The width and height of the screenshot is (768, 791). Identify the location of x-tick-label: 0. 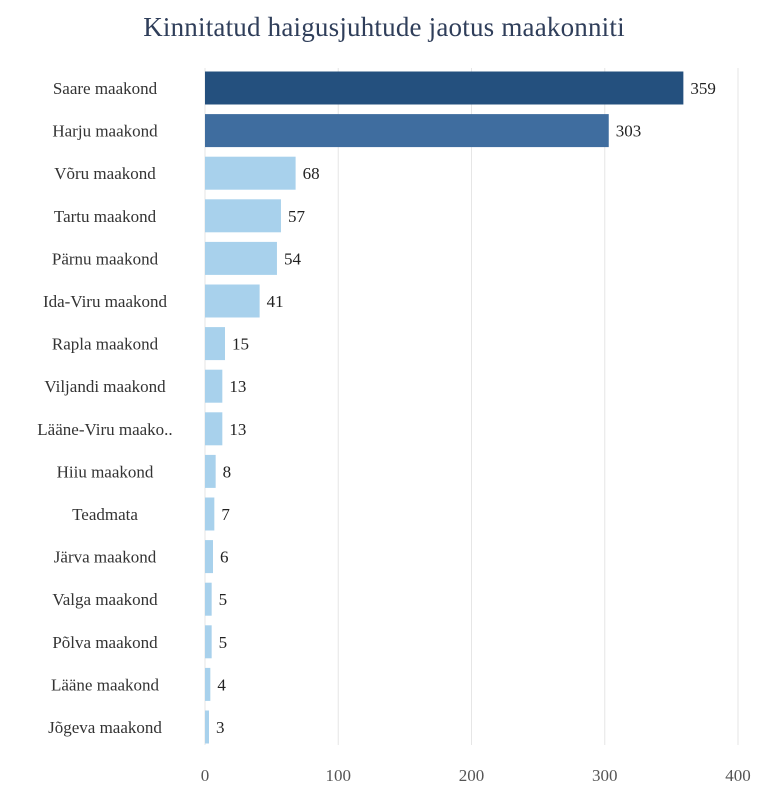
(205, 775).